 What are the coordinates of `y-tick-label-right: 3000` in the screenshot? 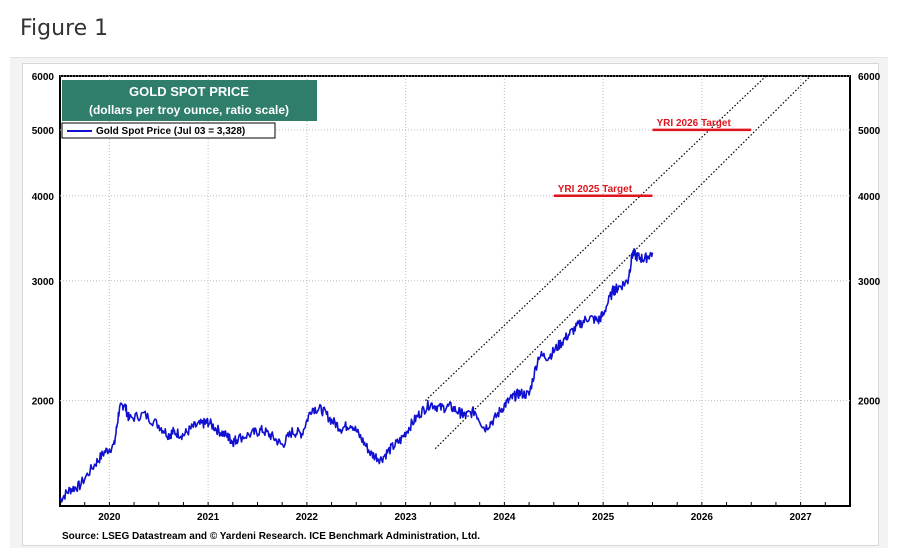 It's located at (869, 282).